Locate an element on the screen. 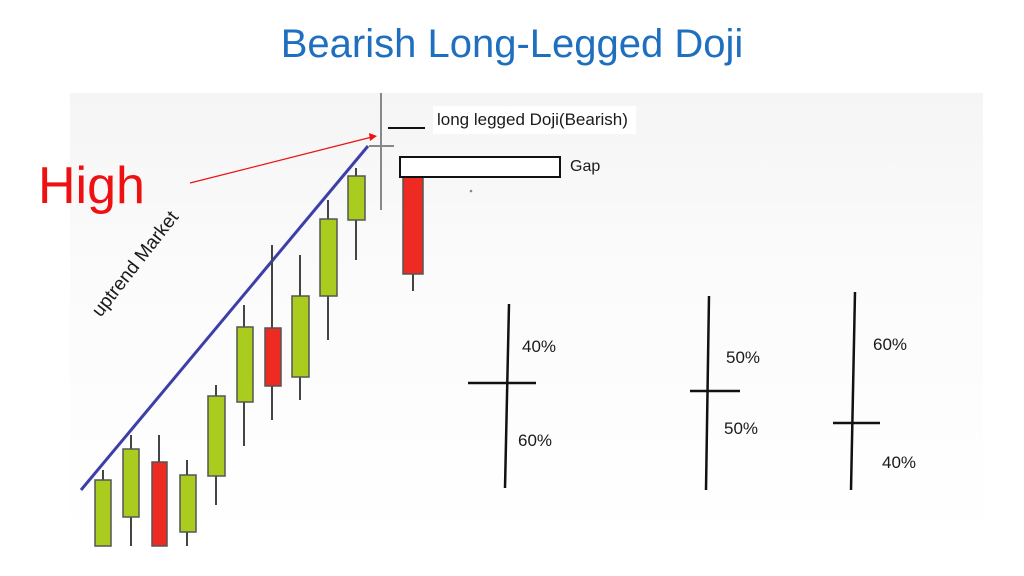  high-arrow is located at coordinates (281, 160).